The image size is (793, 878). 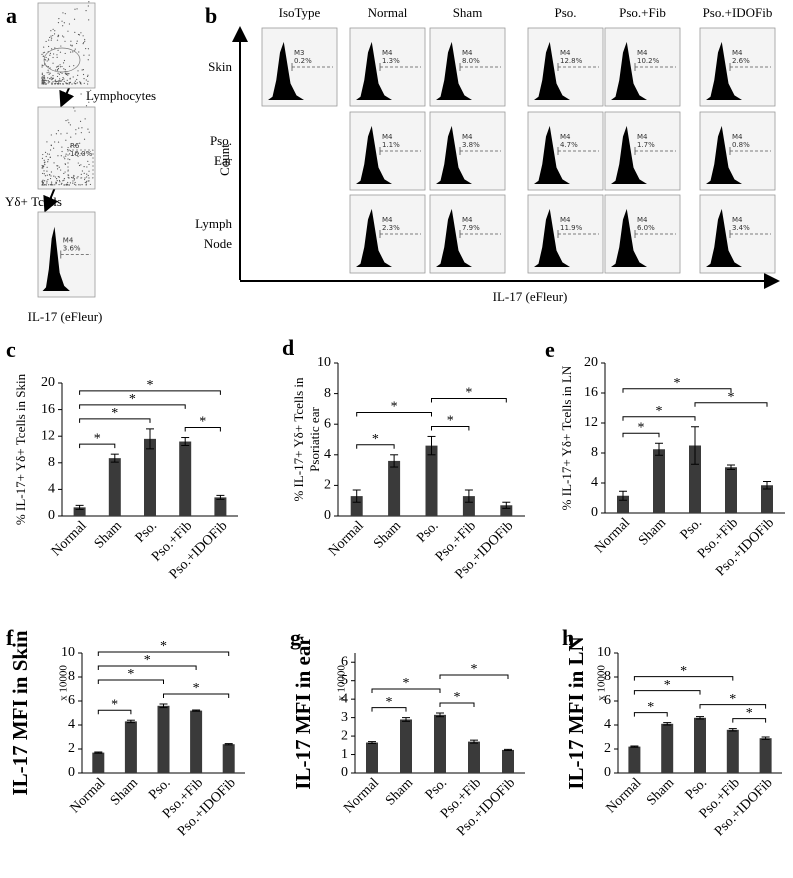 What do you see at coordinates (387, 534) in the screenshot?
I see `x-tick-label: Sham` at bounding box center [387, 534].